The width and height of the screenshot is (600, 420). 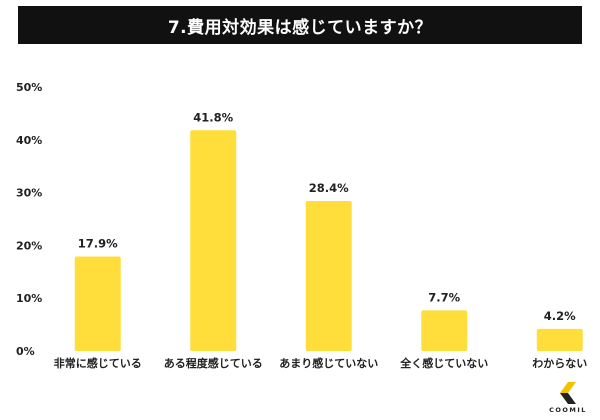 I want to click on category-label: 全く感じていない, so click(x=443, y=363).